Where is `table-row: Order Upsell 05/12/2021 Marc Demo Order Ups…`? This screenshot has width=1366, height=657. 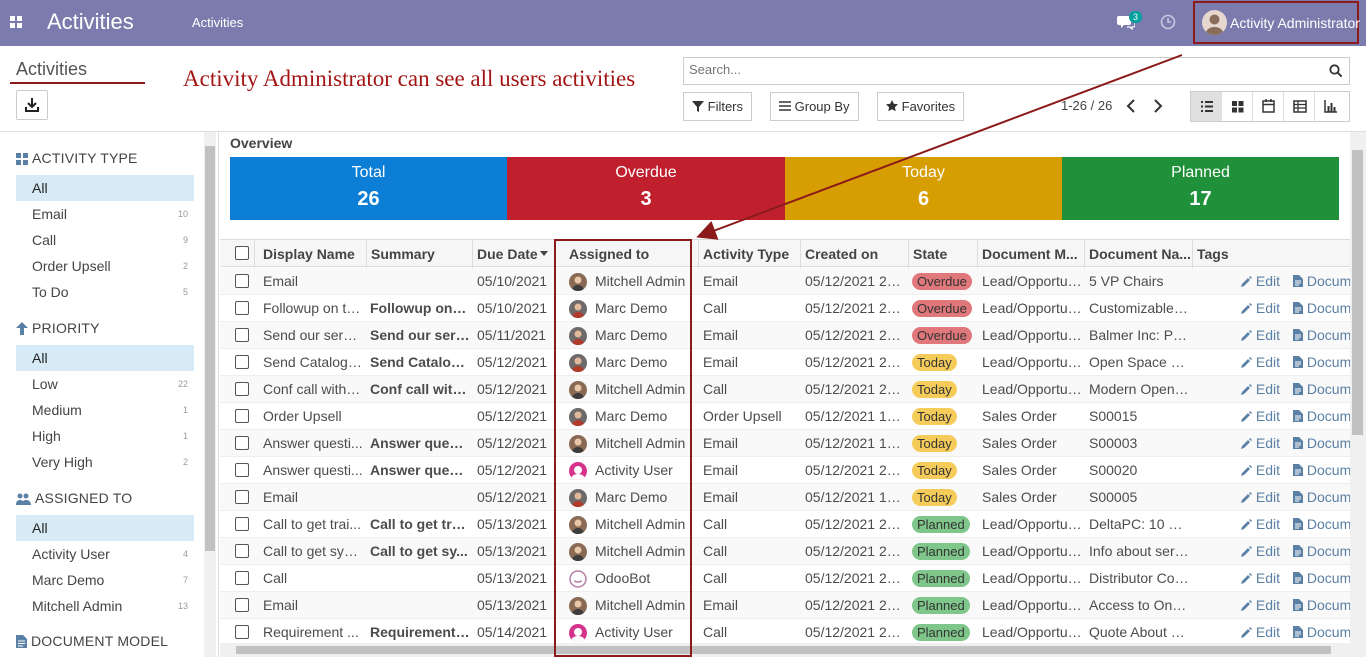 table-row: Order Upsell 05/12/2021 Marc Demo Order Ups… is located at coordinates (785, 416).